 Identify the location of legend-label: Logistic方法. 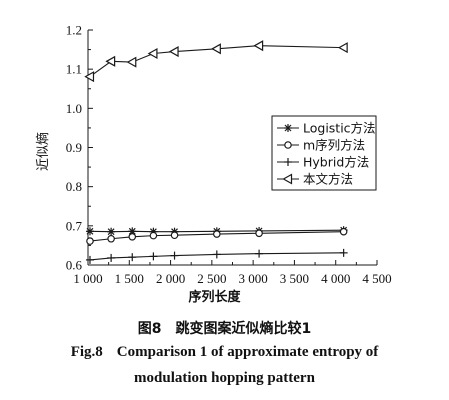
(339, 128).